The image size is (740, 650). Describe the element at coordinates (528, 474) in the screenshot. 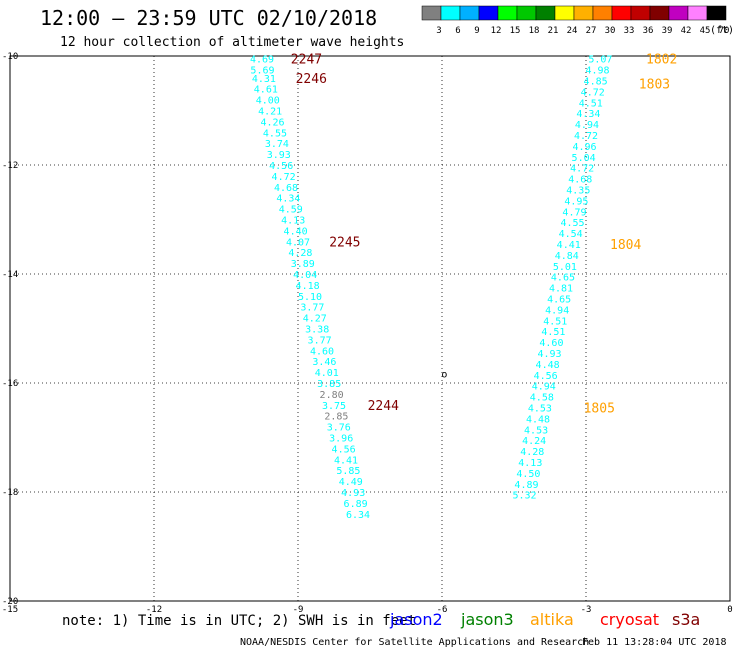

I see `swh-data-label: 4.50` at that location.